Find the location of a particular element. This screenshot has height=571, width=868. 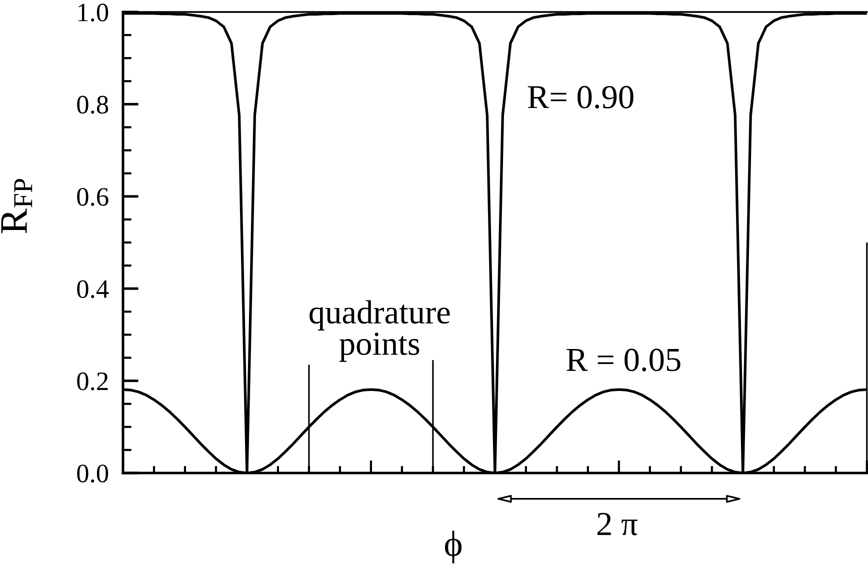

y-axis-title: R$_{FP}$ is located at coordinates (16, 206).